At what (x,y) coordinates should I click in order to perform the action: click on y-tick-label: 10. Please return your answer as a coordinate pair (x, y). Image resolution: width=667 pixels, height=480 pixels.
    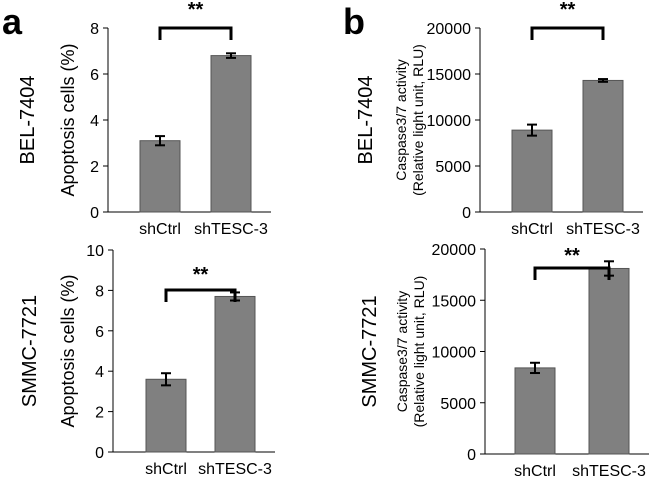
    Looking at the image, I should click on (95, 251).